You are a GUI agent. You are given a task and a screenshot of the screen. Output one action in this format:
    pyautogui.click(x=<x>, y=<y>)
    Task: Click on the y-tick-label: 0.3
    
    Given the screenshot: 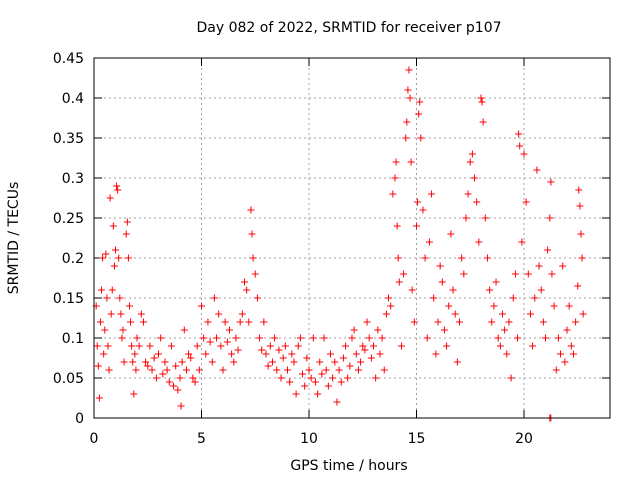 What is the action you would take?
    pyautogui.click(x=73, y=179)
    